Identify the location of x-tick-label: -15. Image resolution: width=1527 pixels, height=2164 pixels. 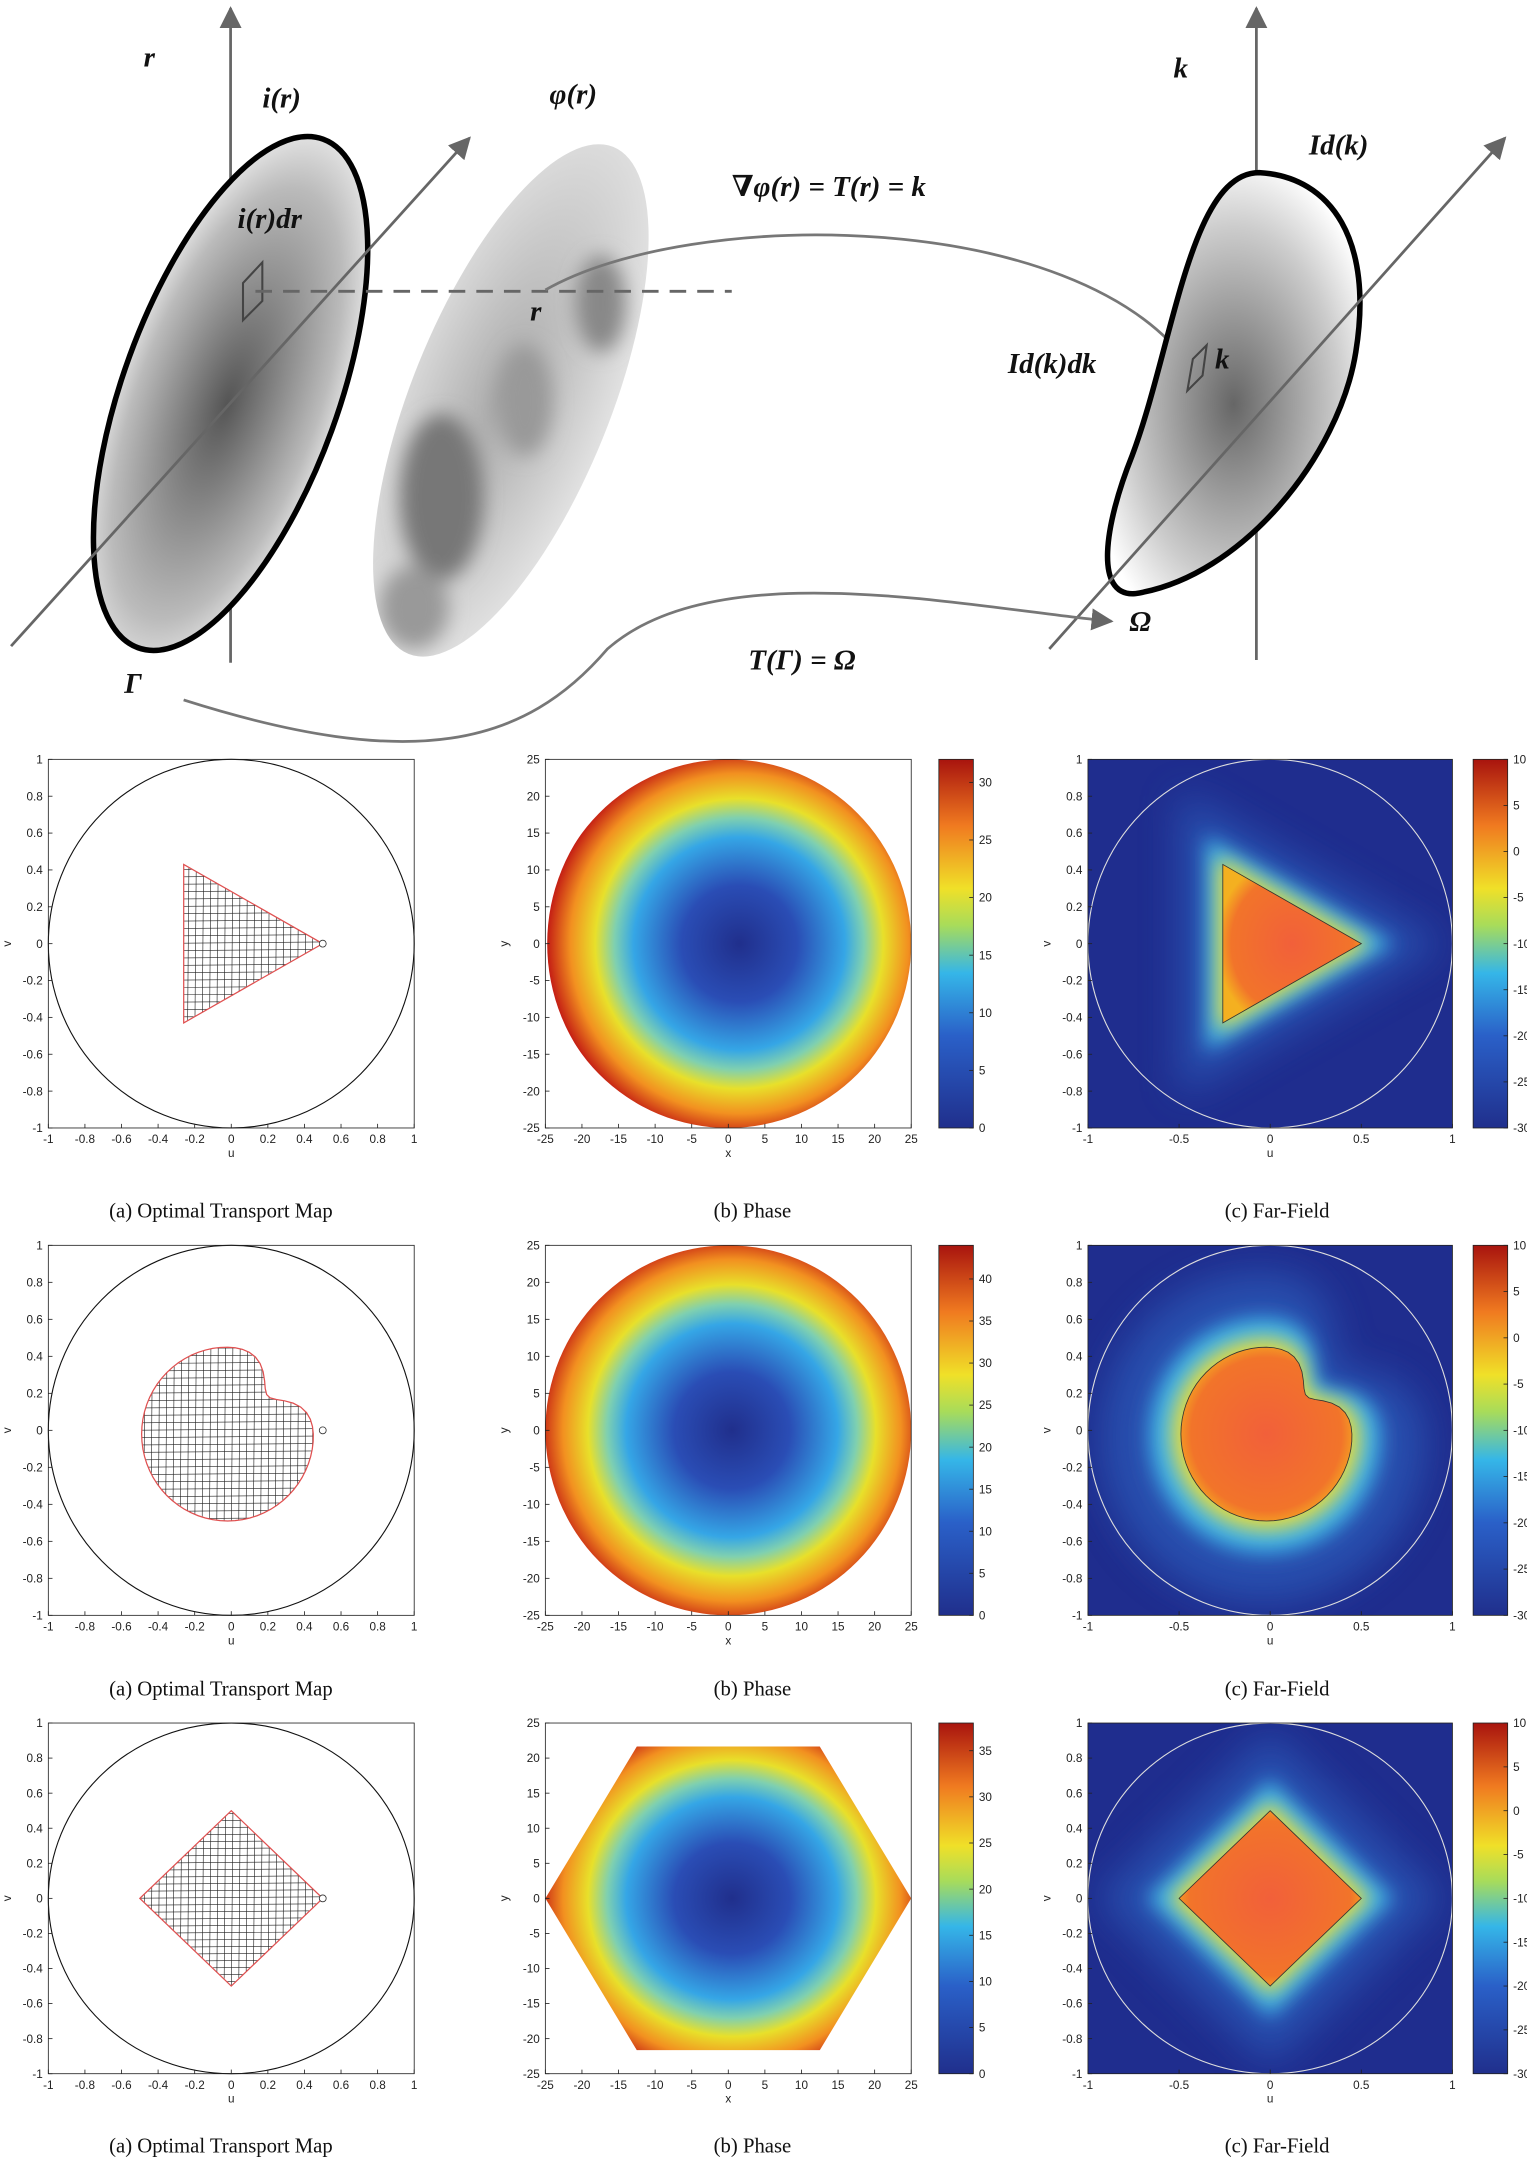
(618, 1139).